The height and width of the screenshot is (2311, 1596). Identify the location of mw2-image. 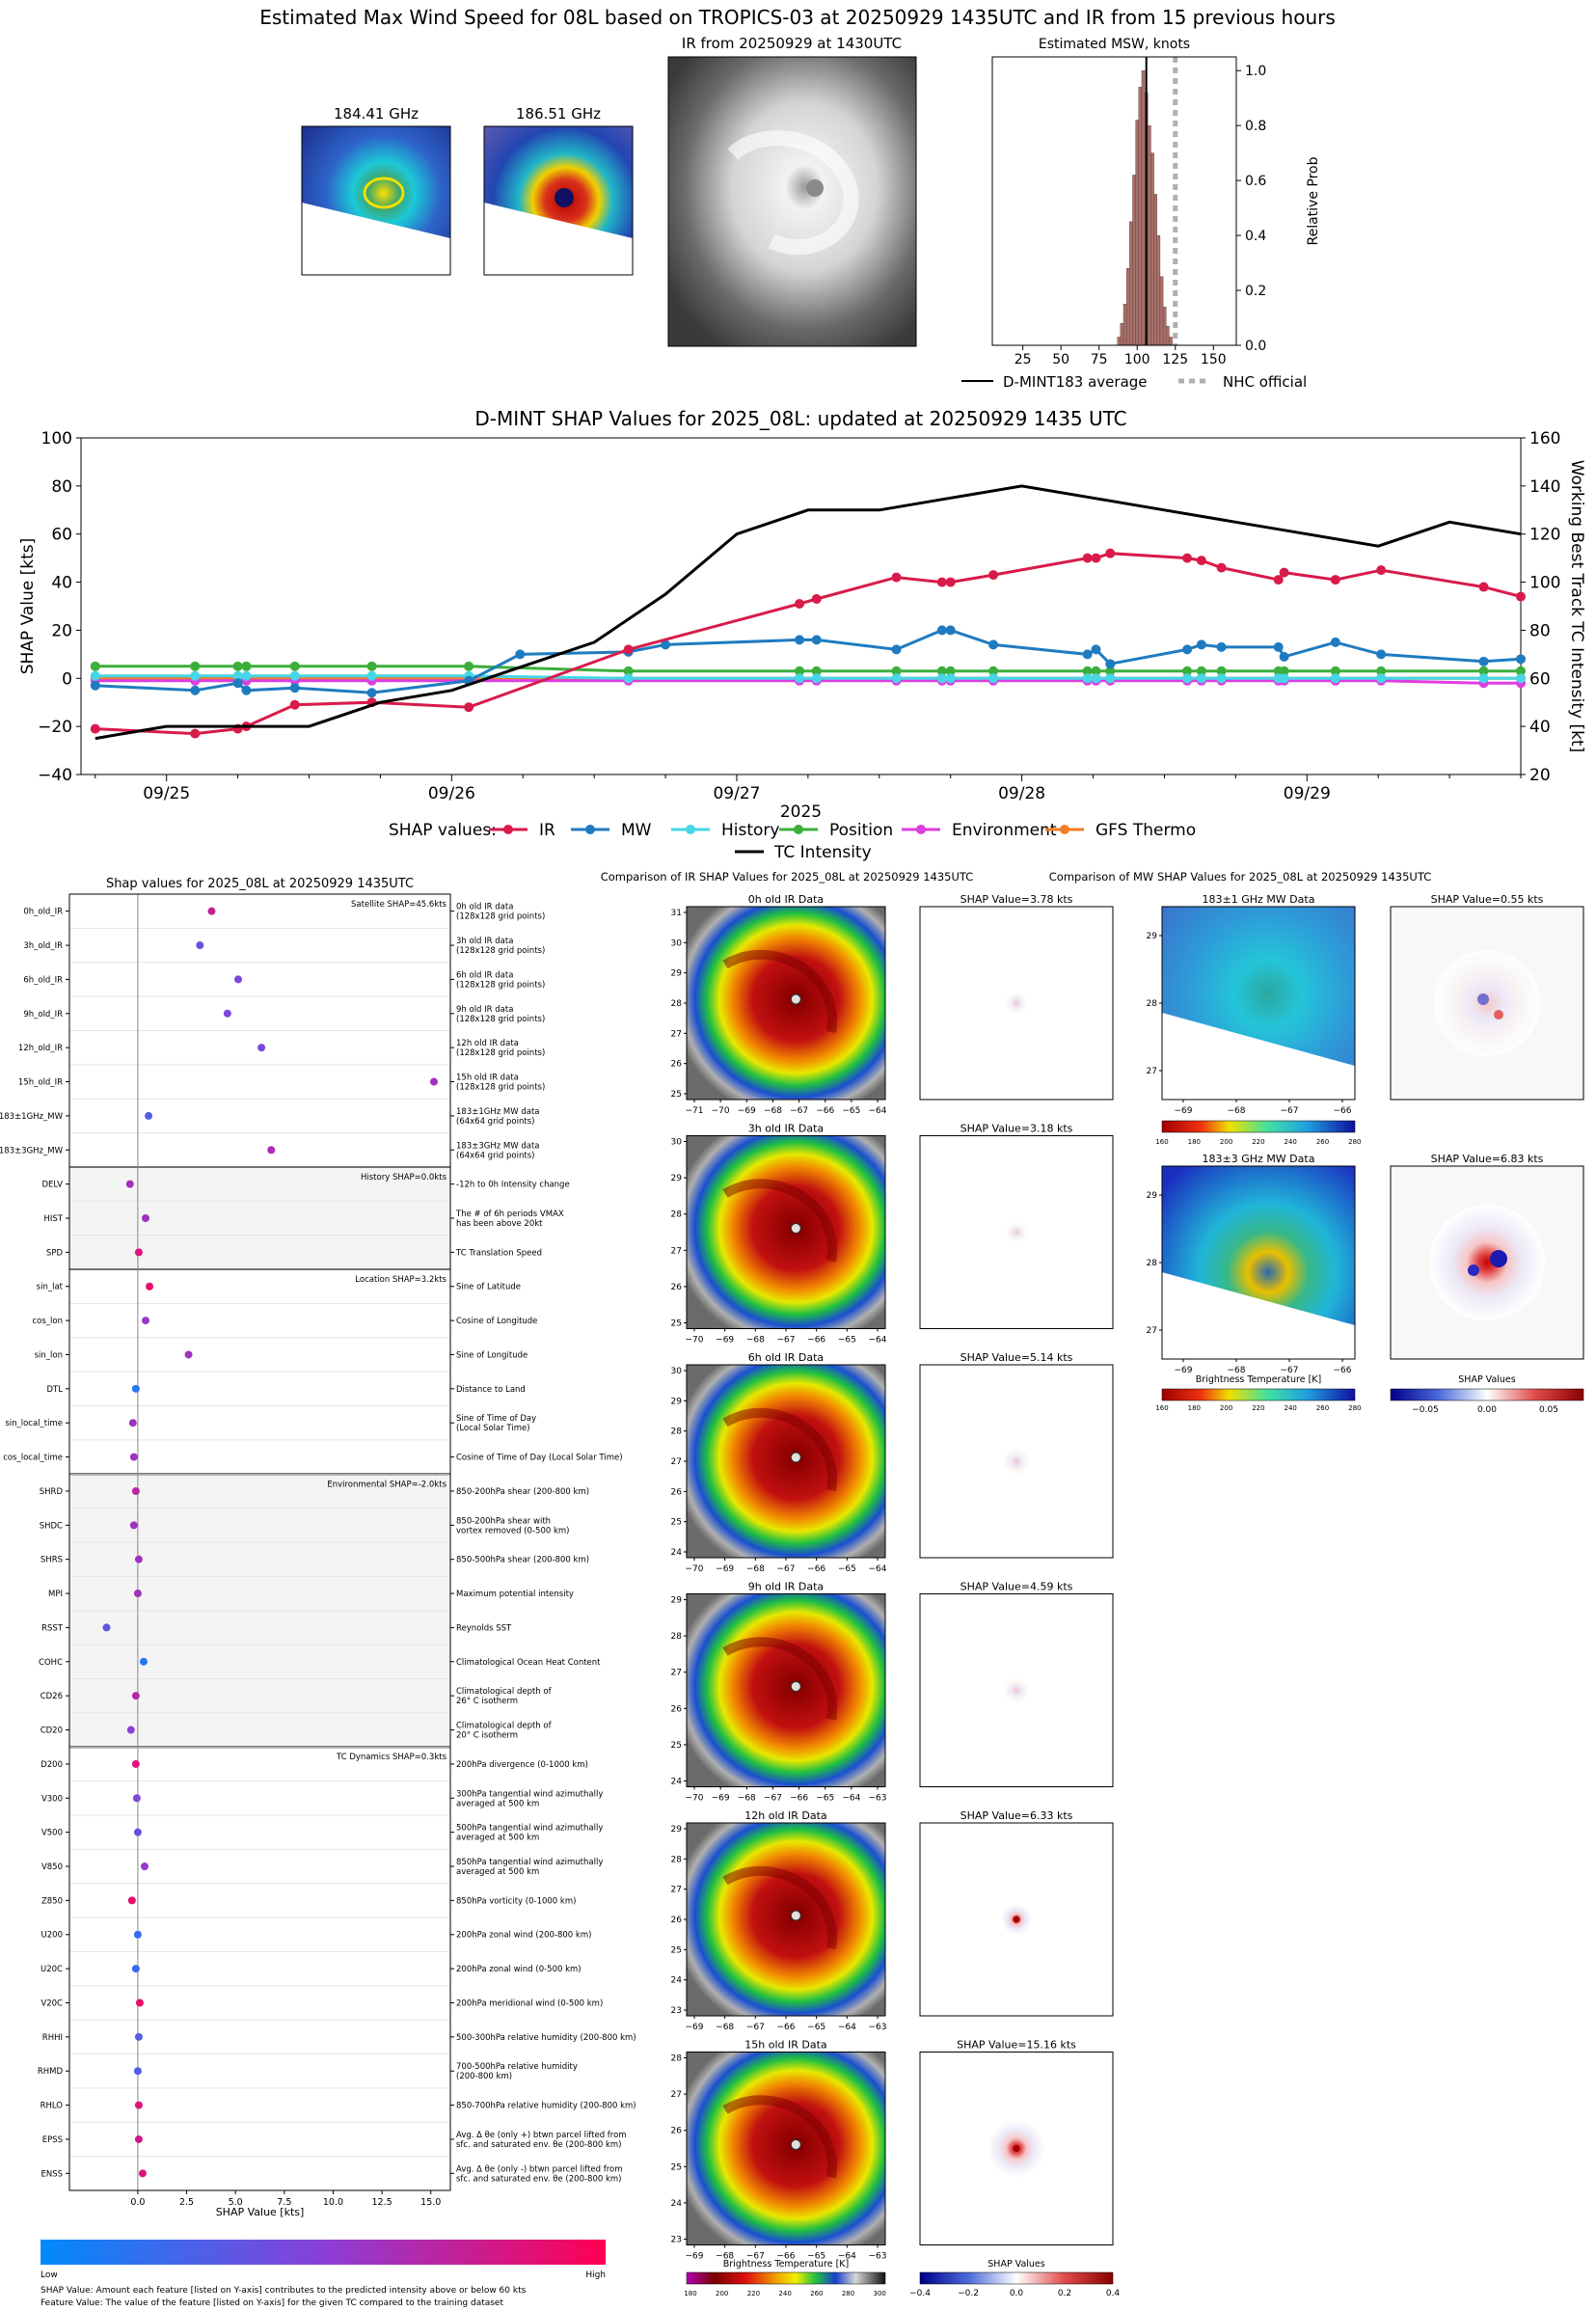
(558, 201).